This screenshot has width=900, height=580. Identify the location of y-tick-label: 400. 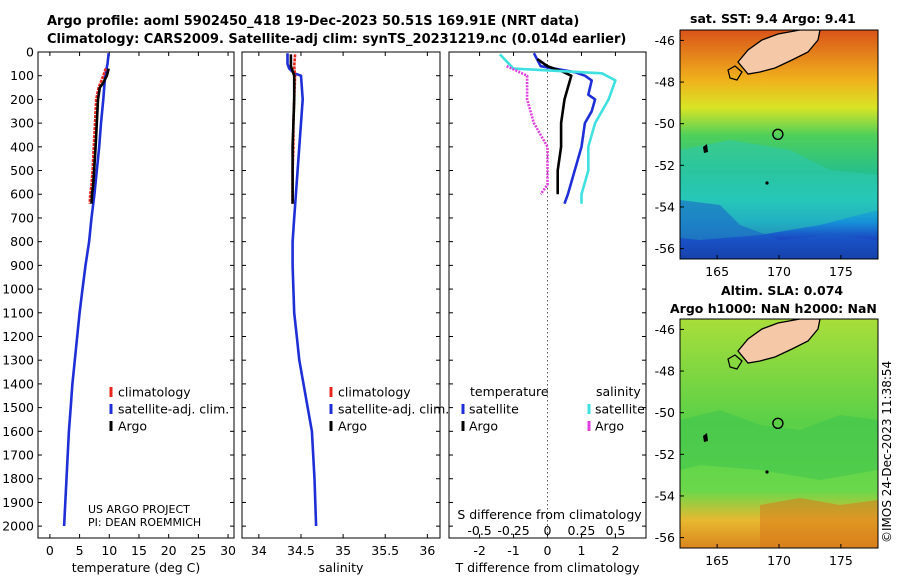
(22, 146).